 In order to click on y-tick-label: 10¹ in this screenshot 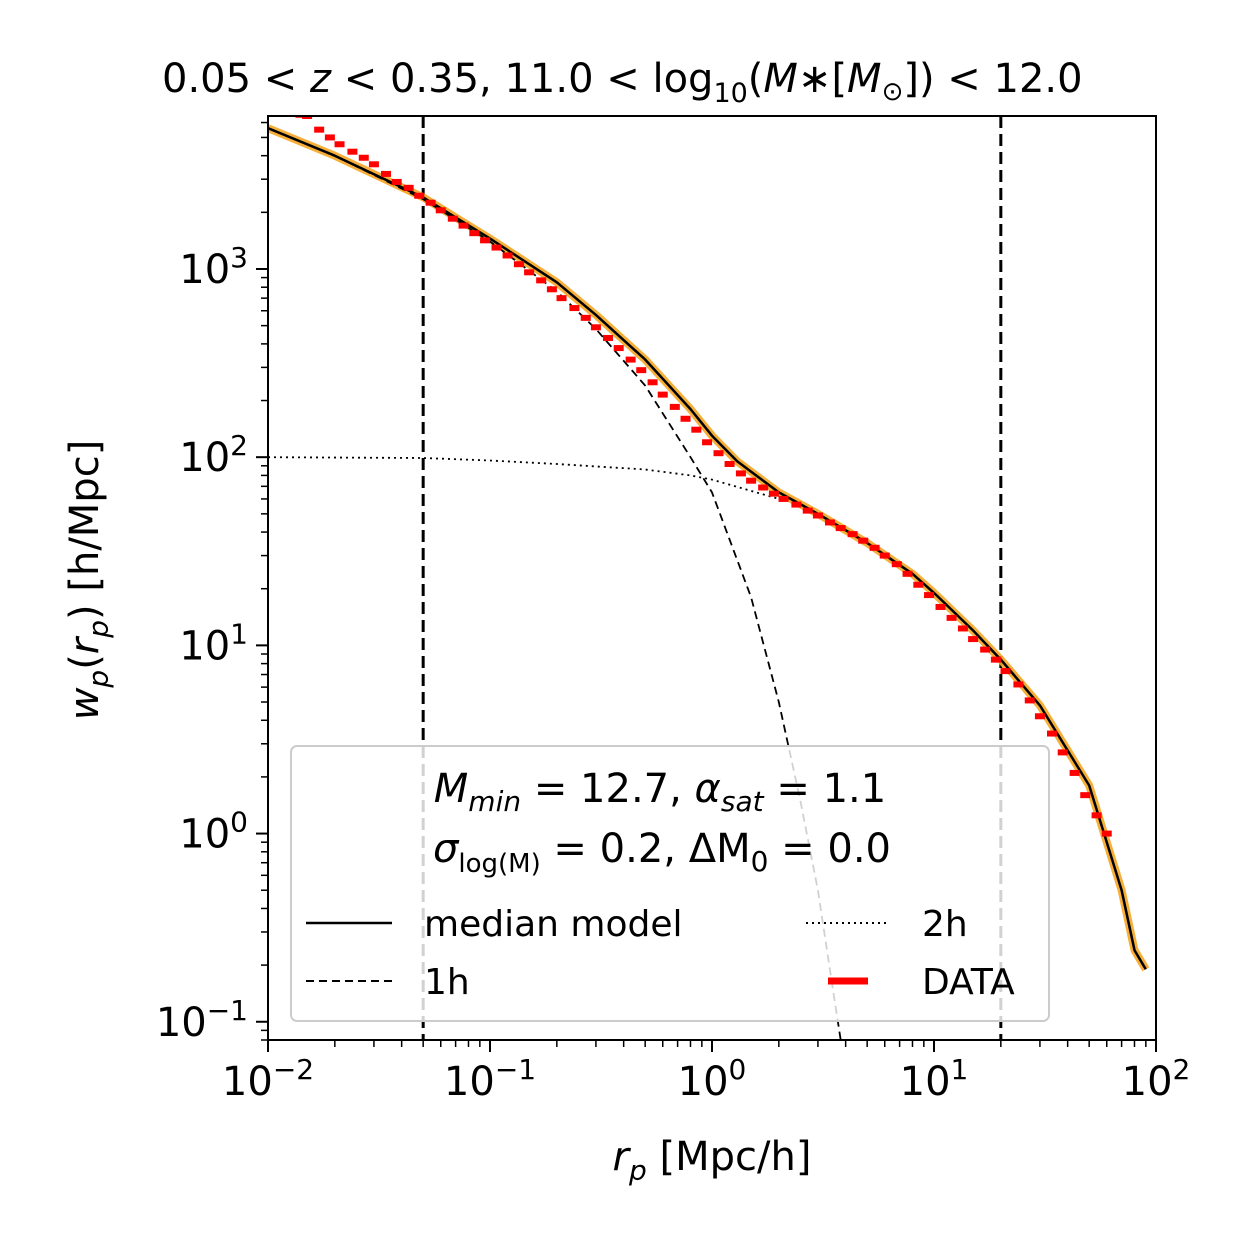, I will do `click(213, 643)`.